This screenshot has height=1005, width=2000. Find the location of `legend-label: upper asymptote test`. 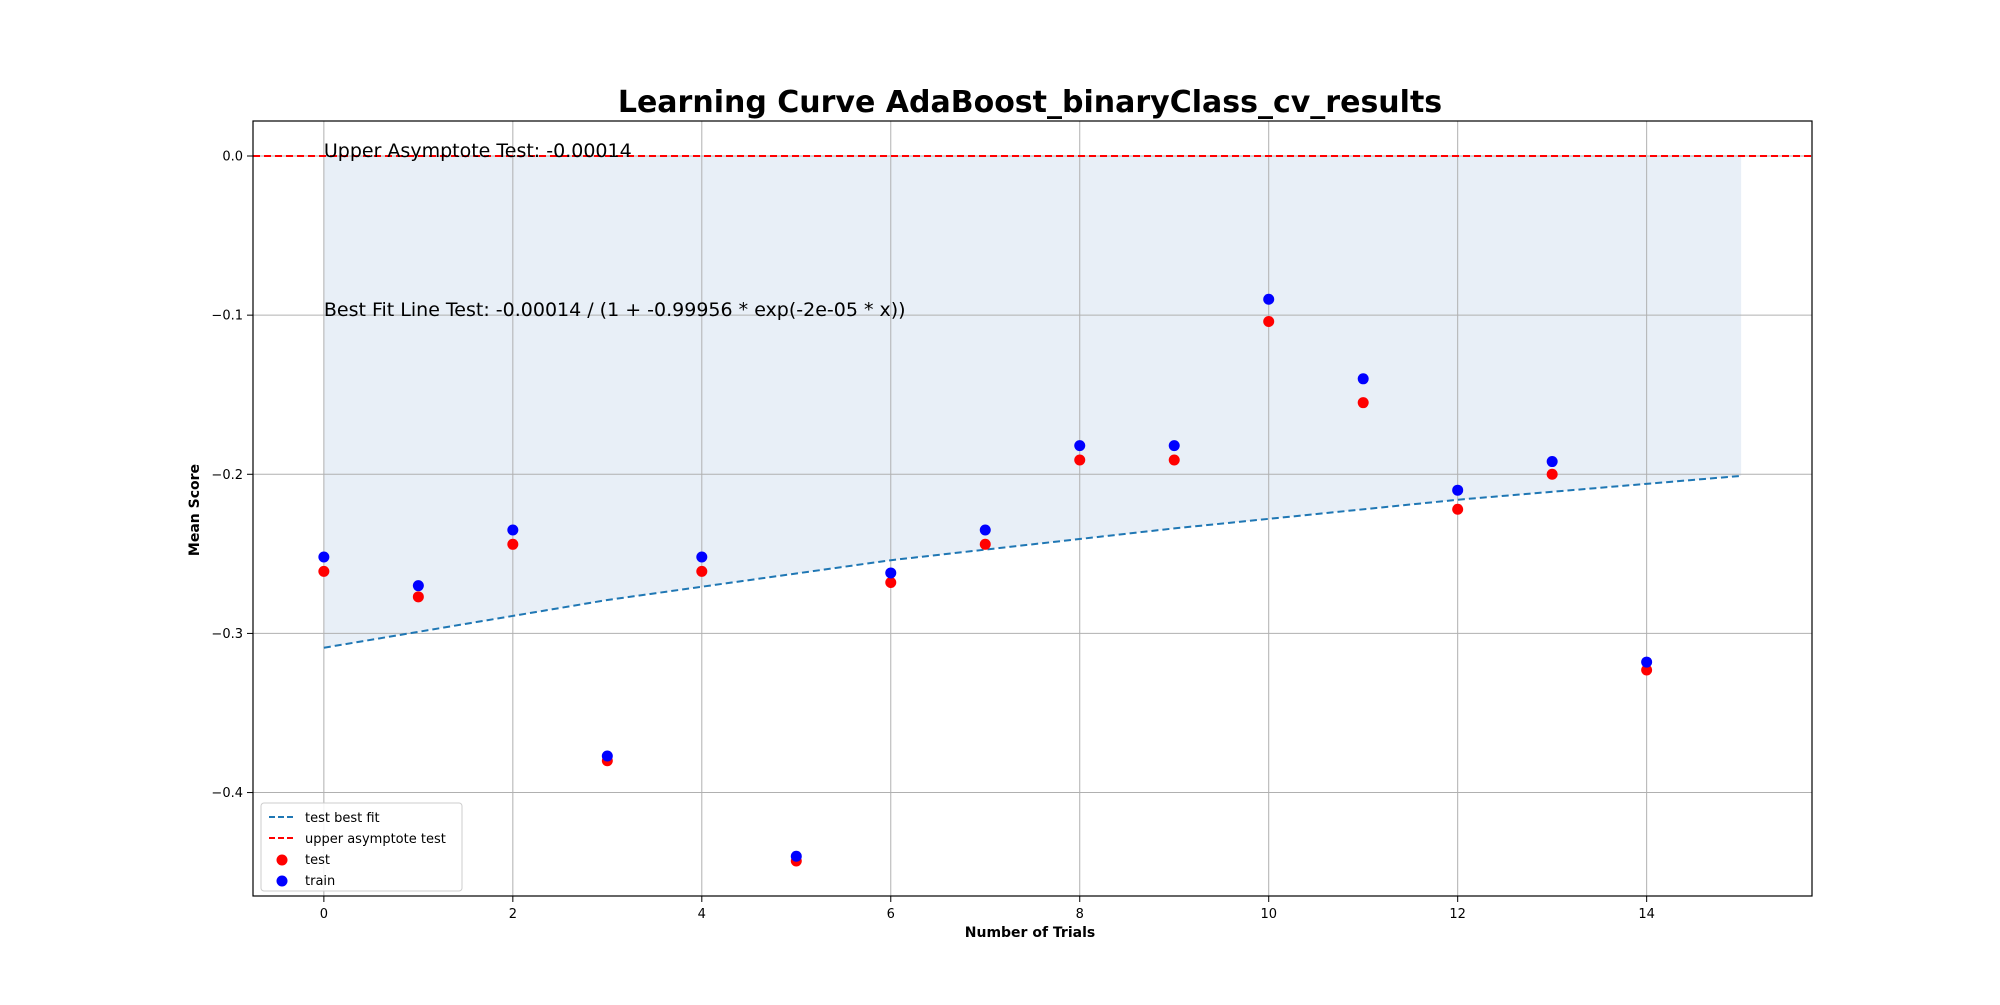

legend-label: upper asymptote test is located at coordinates (375, 839).